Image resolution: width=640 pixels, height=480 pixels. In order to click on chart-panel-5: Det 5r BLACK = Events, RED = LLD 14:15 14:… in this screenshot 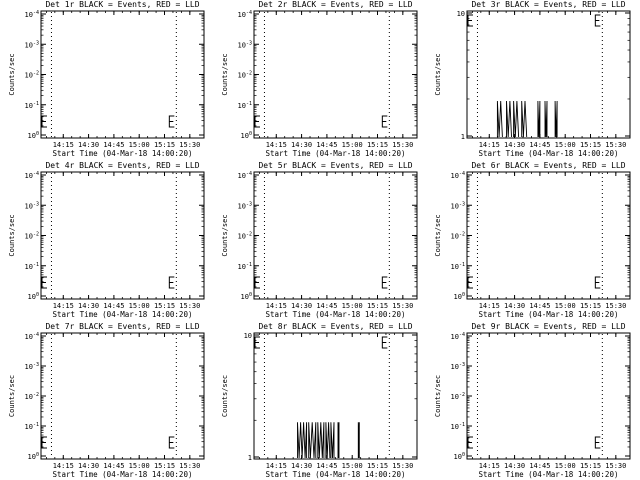, I will do `click(319, 240)`.